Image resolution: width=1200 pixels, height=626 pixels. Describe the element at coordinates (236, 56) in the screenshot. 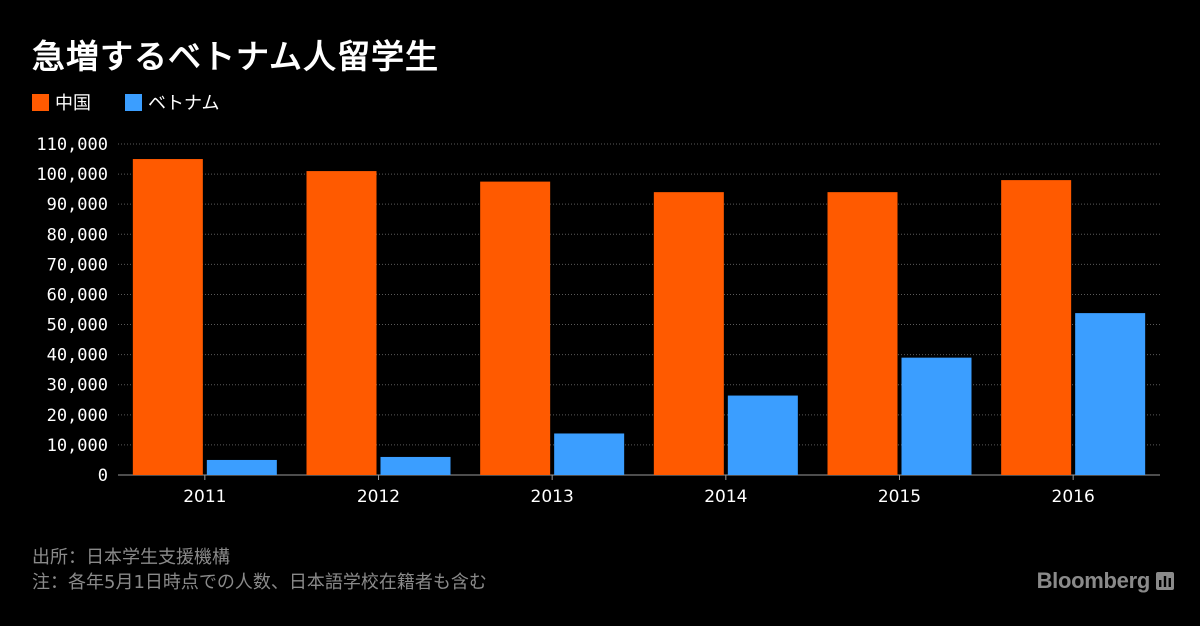

I see `chart-title: 急増するベトナム人留学生` at that location.